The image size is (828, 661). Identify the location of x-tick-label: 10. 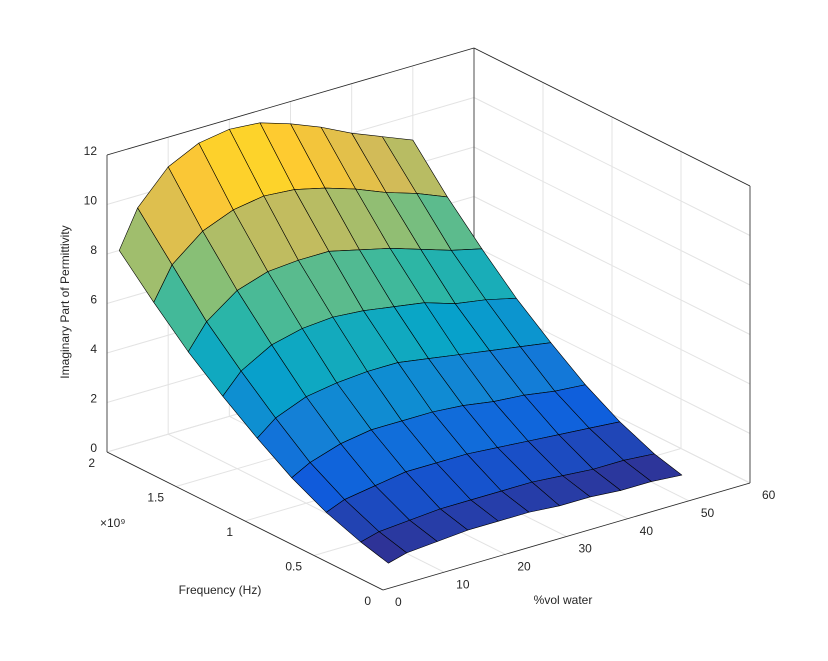
(463, 584).